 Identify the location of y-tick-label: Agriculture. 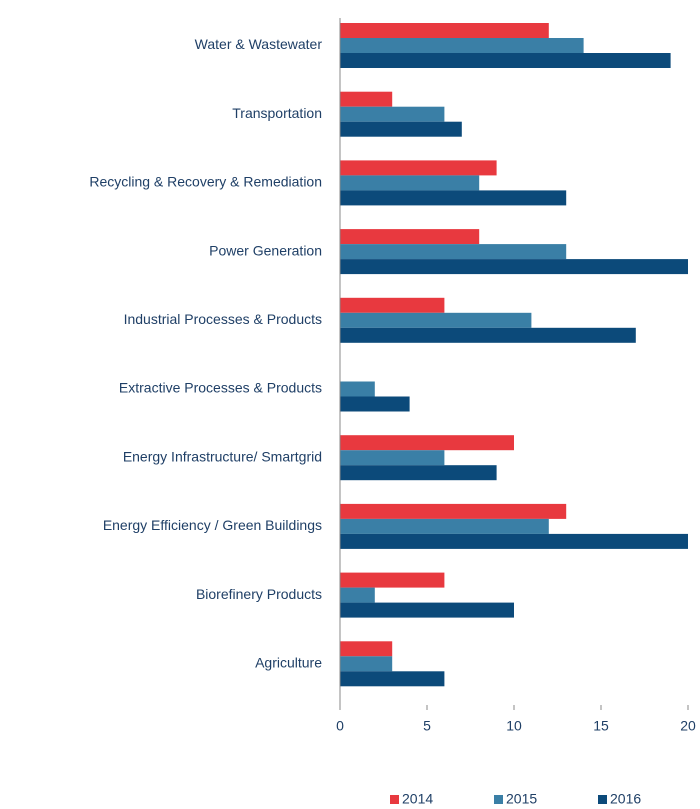
(288, 663).